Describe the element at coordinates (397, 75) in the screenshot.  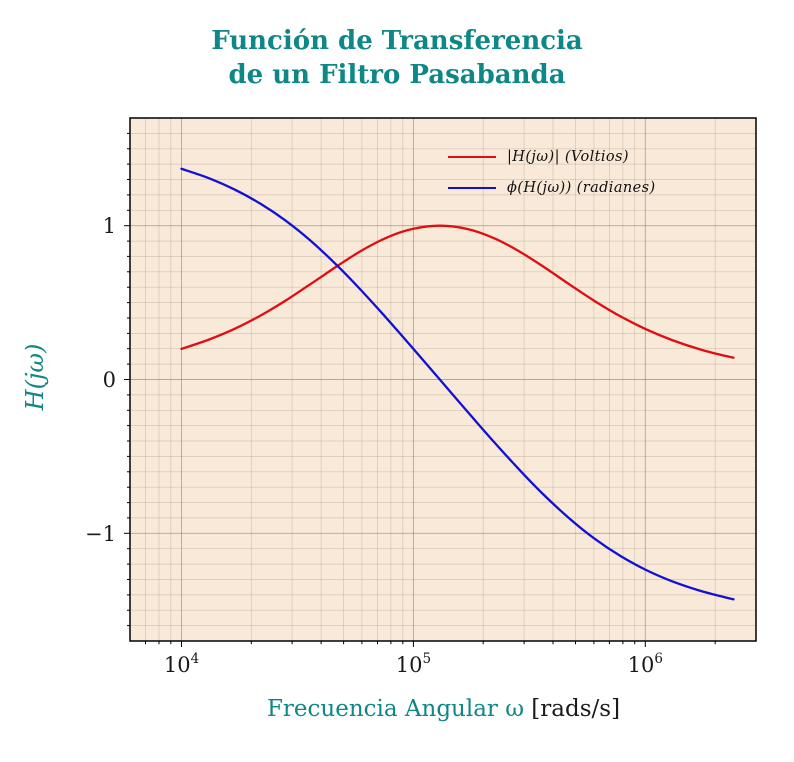
I see `chart-title-line2: de un Filtro Pasabanda` at that location.